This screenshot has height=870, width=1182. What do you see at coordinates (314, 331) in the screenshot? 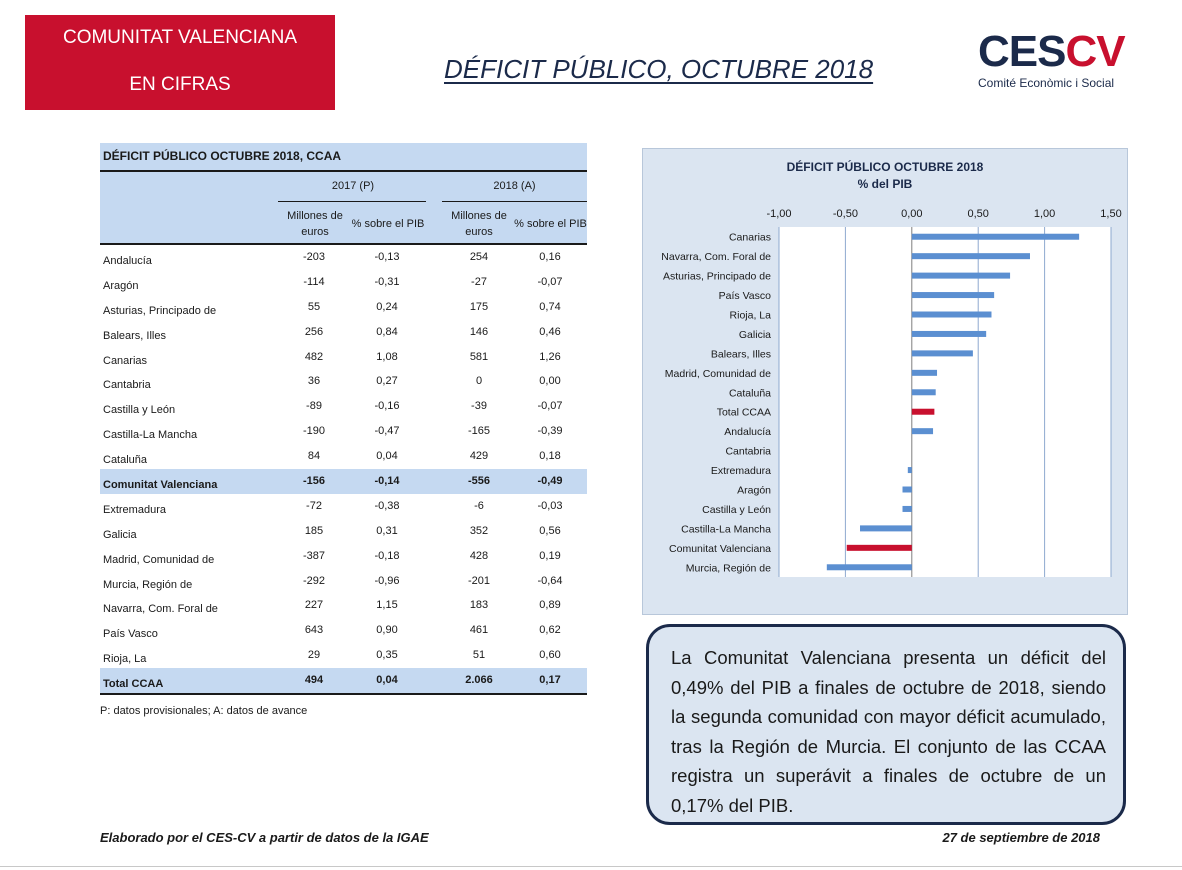
I see `row-value-m2017: 256` at bounding box center [314, 331].